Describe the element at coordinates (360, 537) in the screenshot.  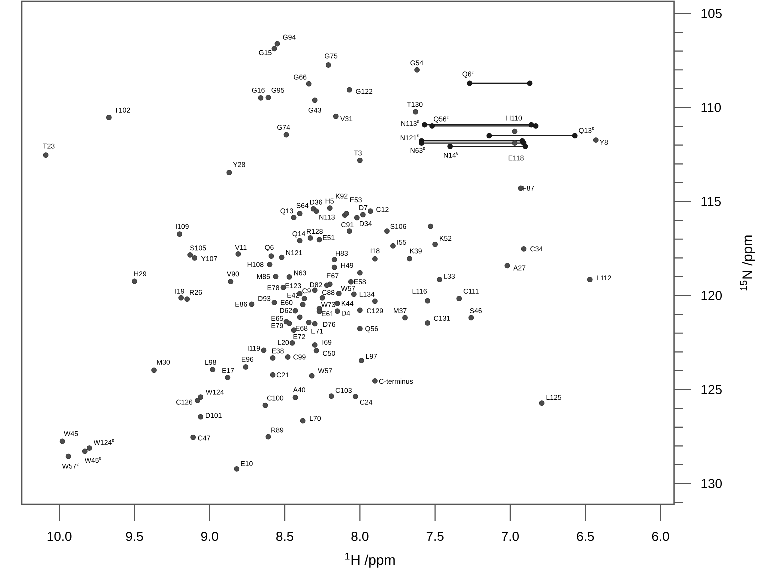
I see `x-tick-label: 8.0` at that location.